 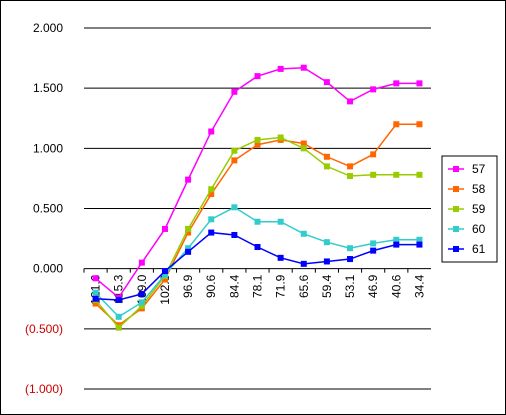 What do you see at coordinates (48, 28) in the screenshot?
I see `y-tick-label: 2.000` at bounding box center [48, 28].